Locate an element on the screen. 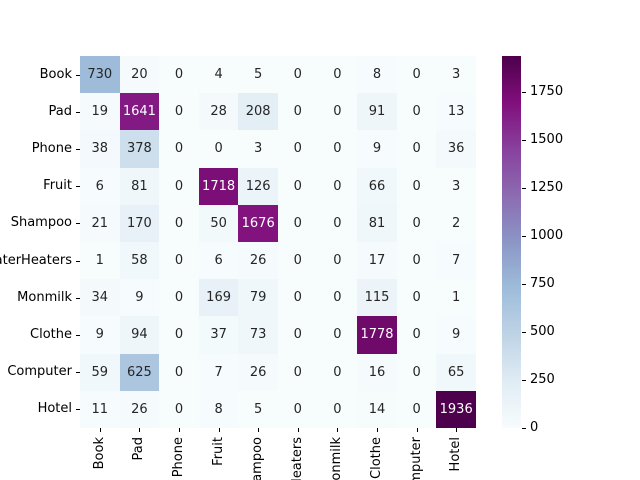 This screenshot has height=480, width=640. heatmap-cell: 59 is located at coordinates (100, 372).